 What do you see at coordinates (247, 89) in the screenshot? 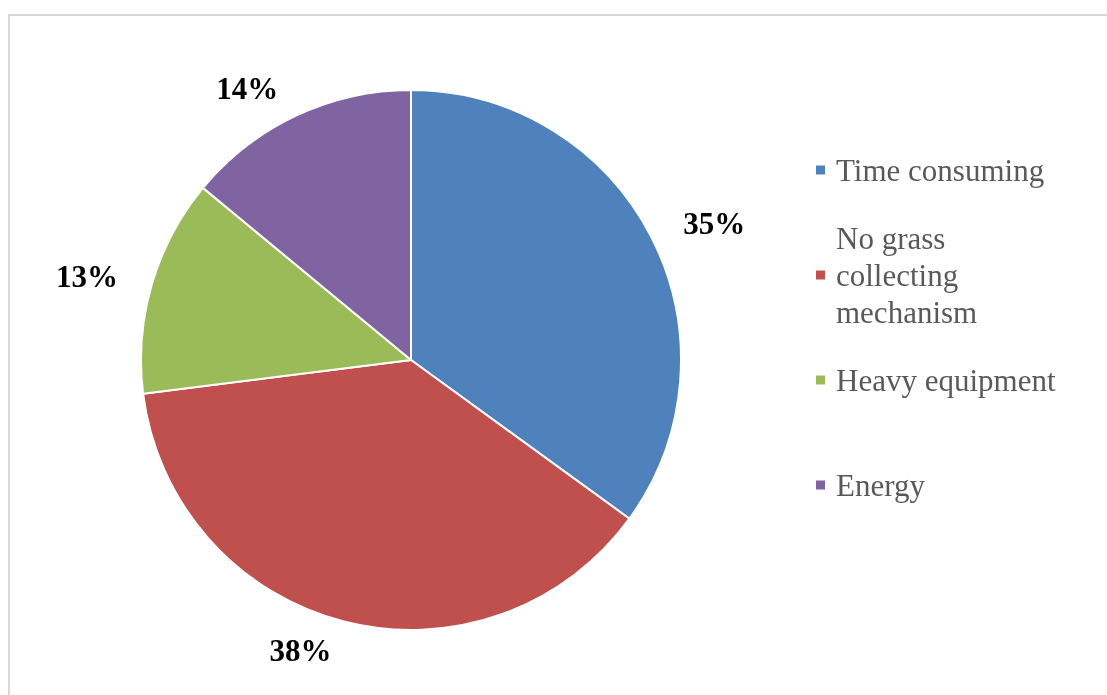
I see `data-label: 14%` at bounding box center [247, 89].